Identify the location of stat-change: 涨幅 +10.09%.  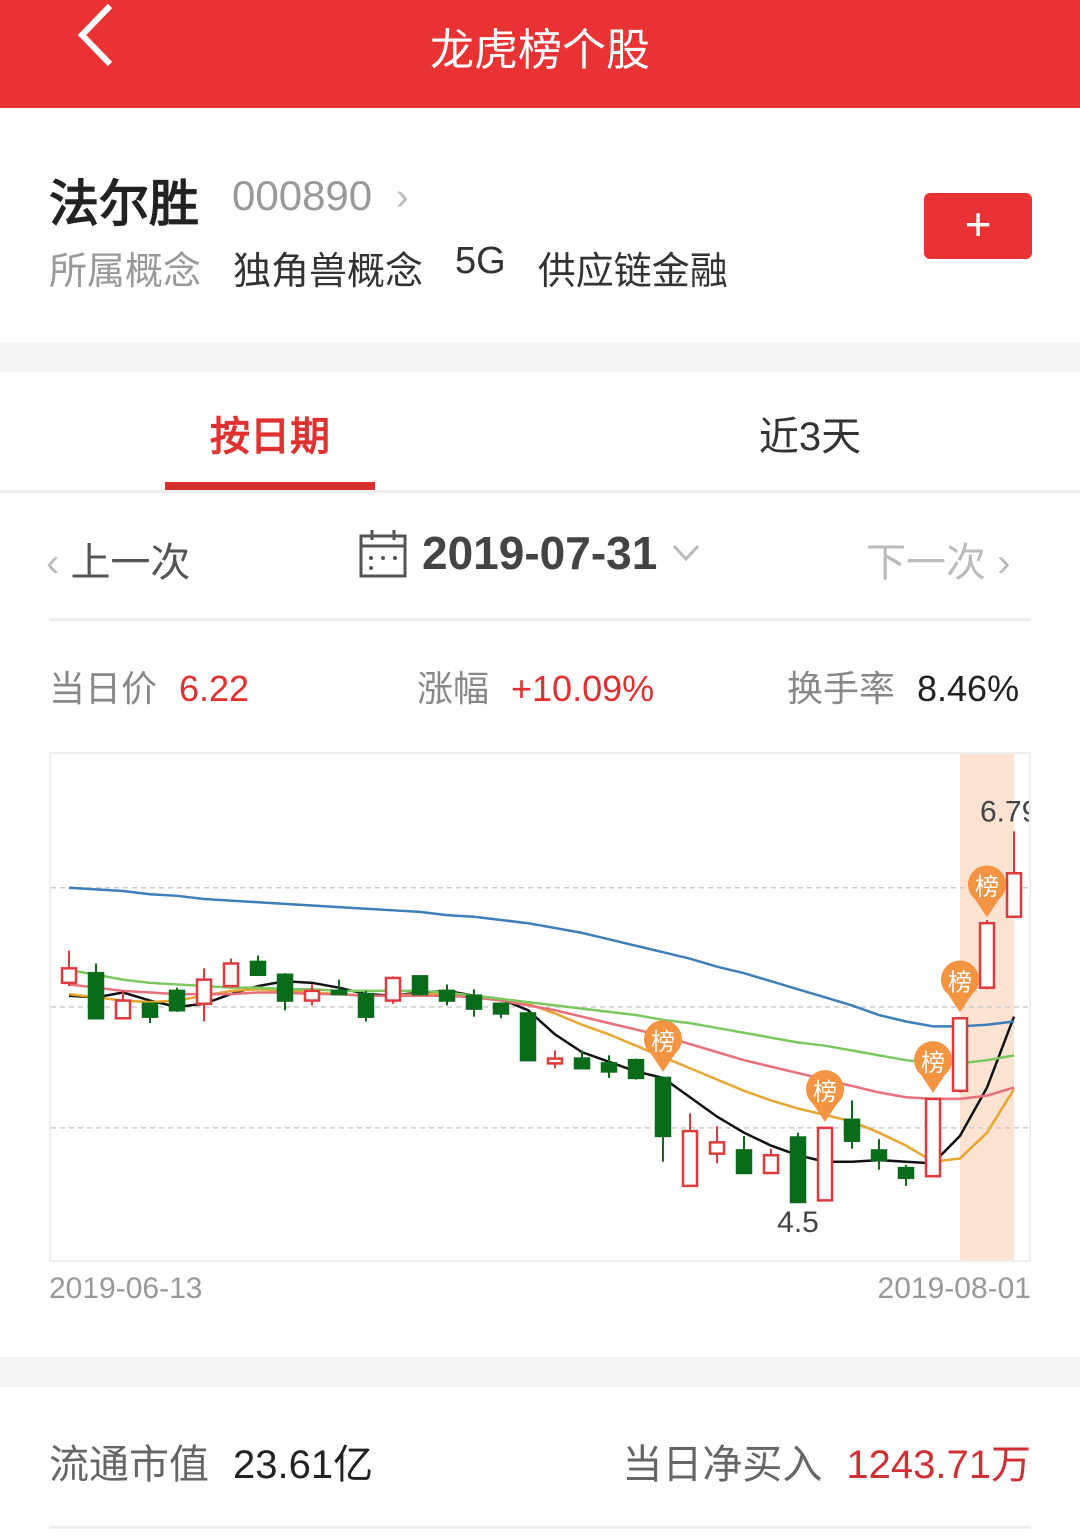
(535, 686).